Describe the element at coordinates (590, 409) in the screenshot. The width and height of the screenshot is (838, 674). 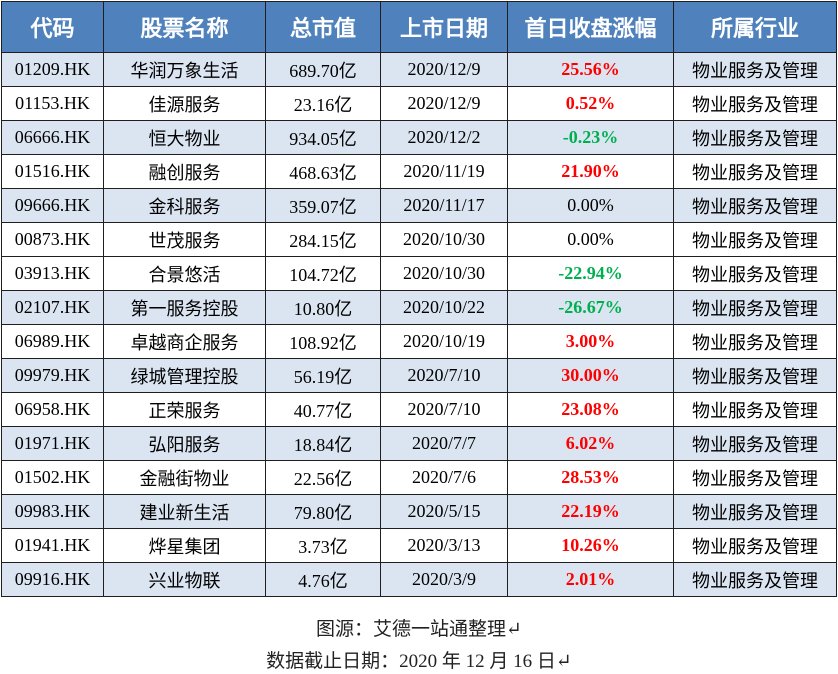
I see `first-day-change-cell: 23.08%` at that location.